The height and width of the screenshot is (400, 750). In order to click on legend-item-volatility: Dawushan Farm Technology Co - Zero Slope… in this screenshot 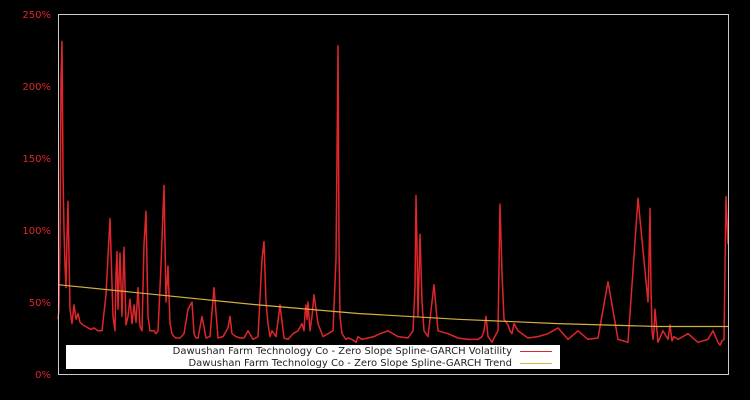, I will do `click(362, 351)`.